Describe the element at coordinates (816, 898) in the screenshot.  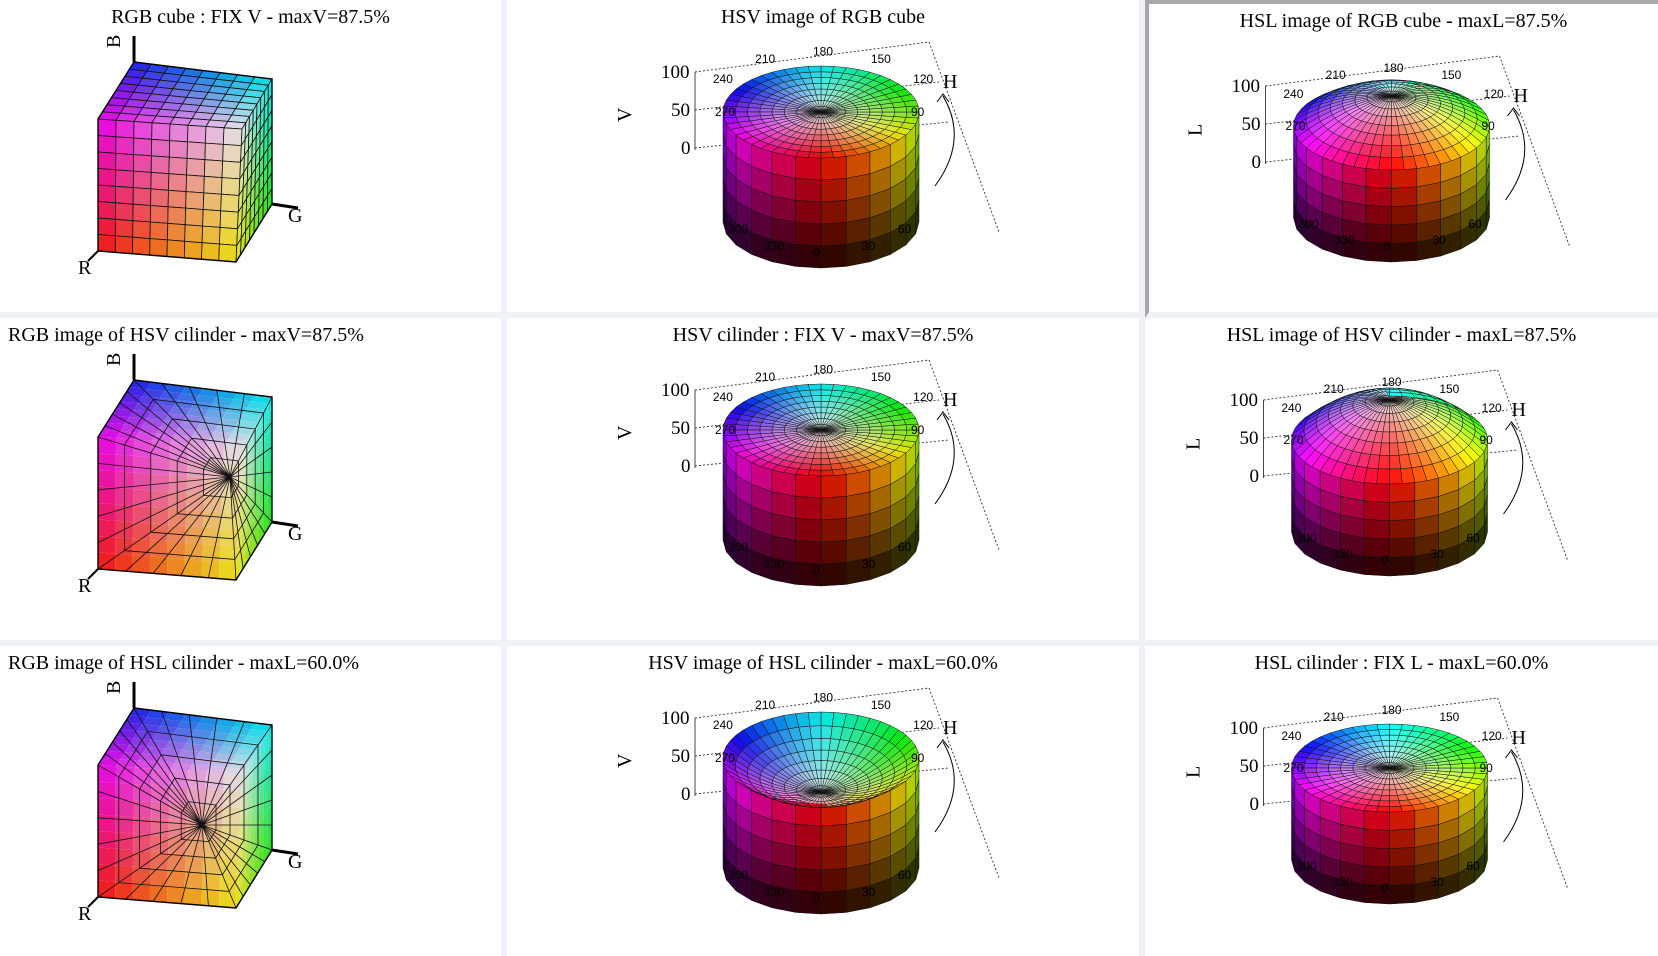
I see `hue-tick-0: 0` at that location.